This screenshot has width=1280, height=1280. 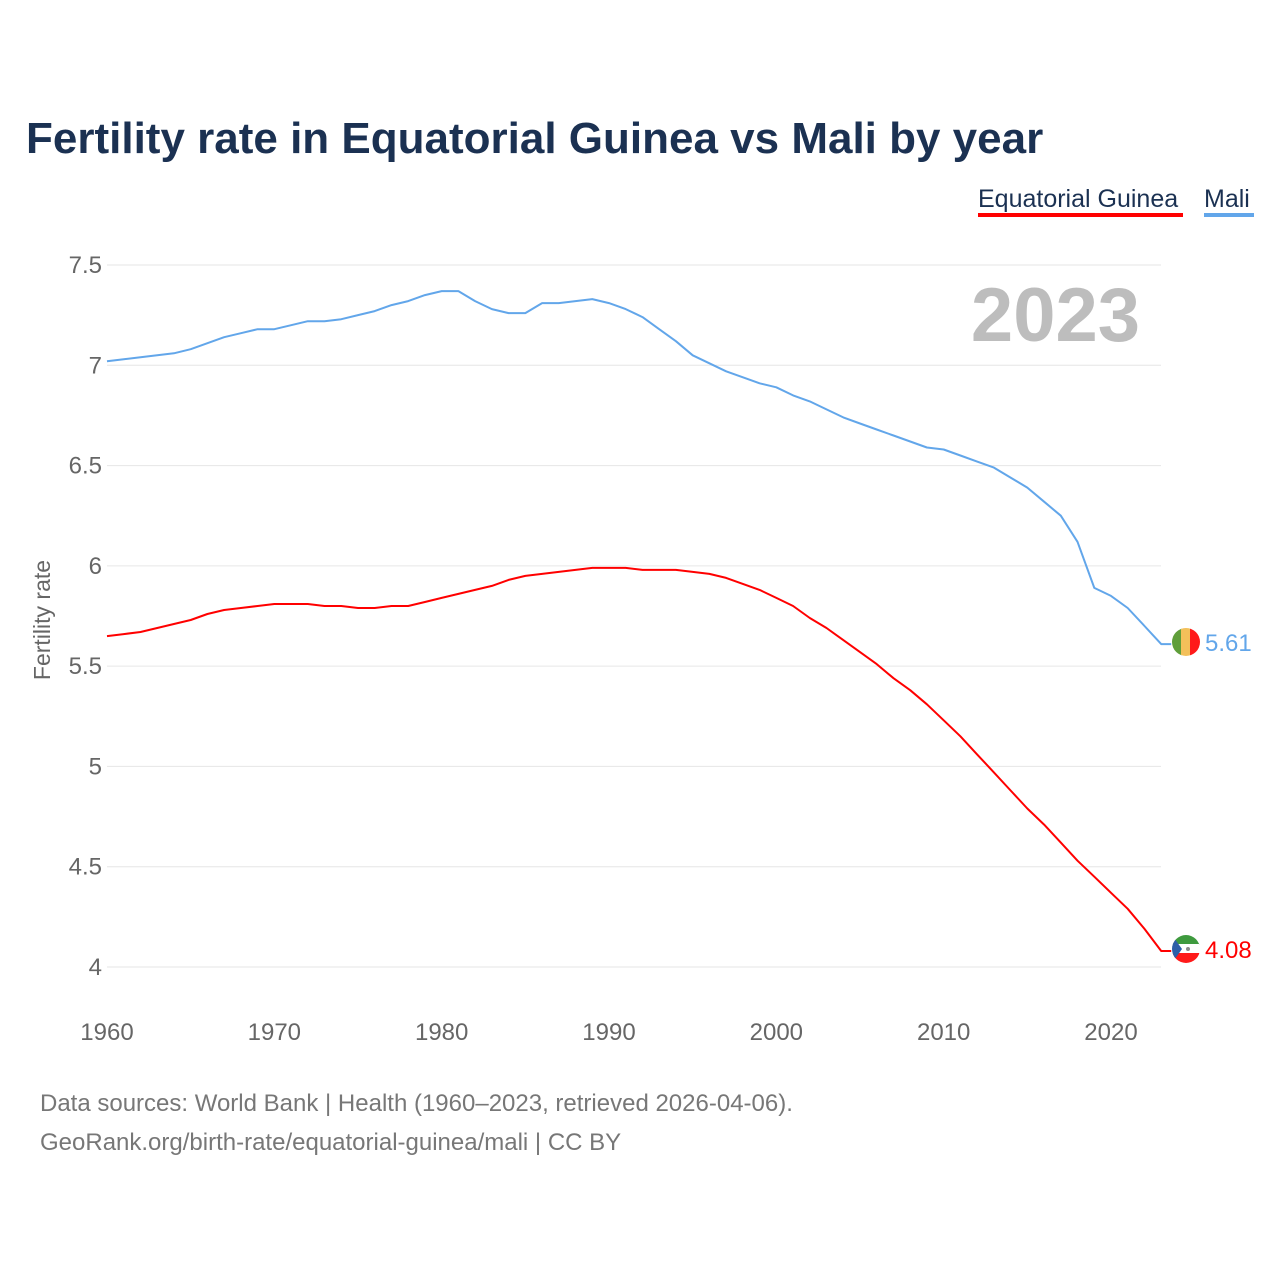 I want to click on end-value-equatorial-guinea: 4.08, so click(x=1228, y=950).